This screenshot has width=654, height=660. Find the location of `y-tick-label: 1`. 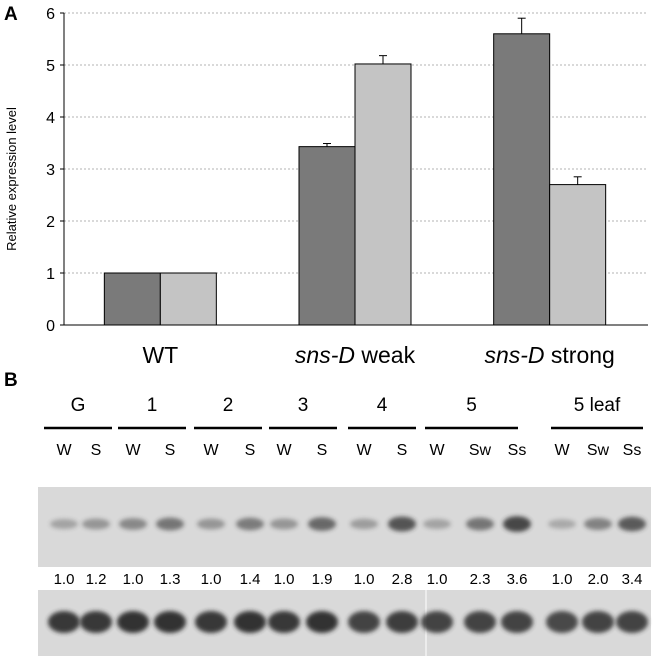

y-tick-label: 1 is located at coordinates (50, 274).